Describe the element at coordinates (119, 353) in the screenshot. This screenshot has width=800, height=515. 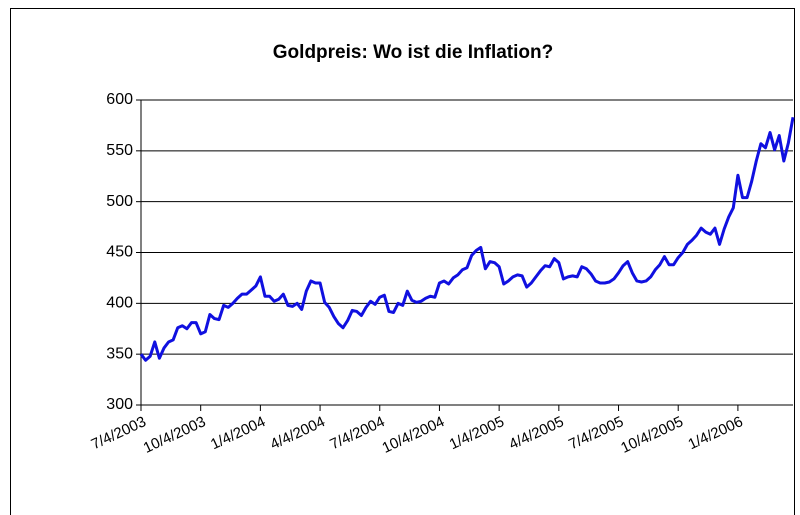
I see `y-tick-label: 350` at that location.